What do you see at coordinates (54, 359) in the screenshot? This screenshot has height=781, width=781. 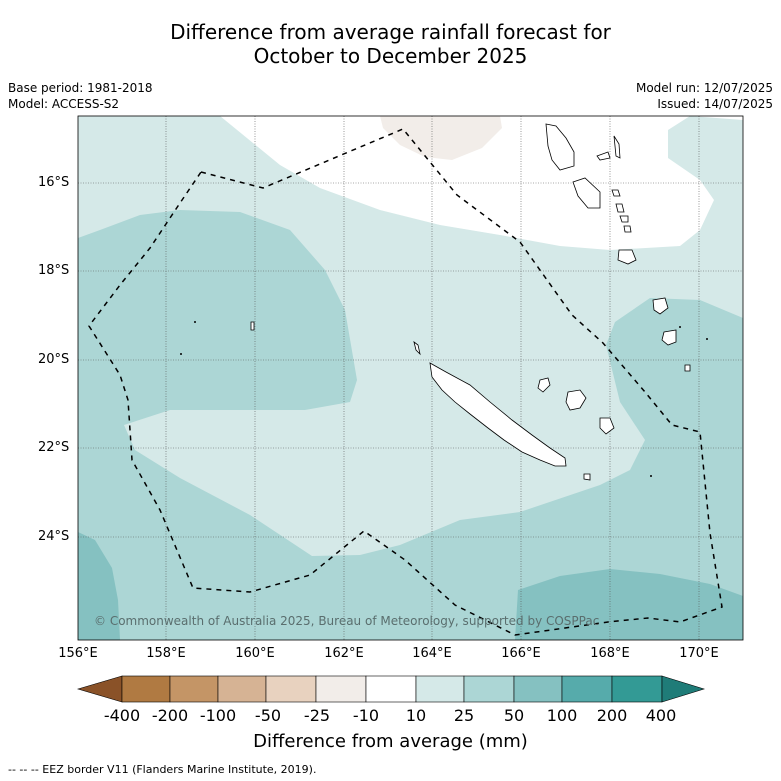 I see `lat-label: 20°S` at bounding box center [54, 359].